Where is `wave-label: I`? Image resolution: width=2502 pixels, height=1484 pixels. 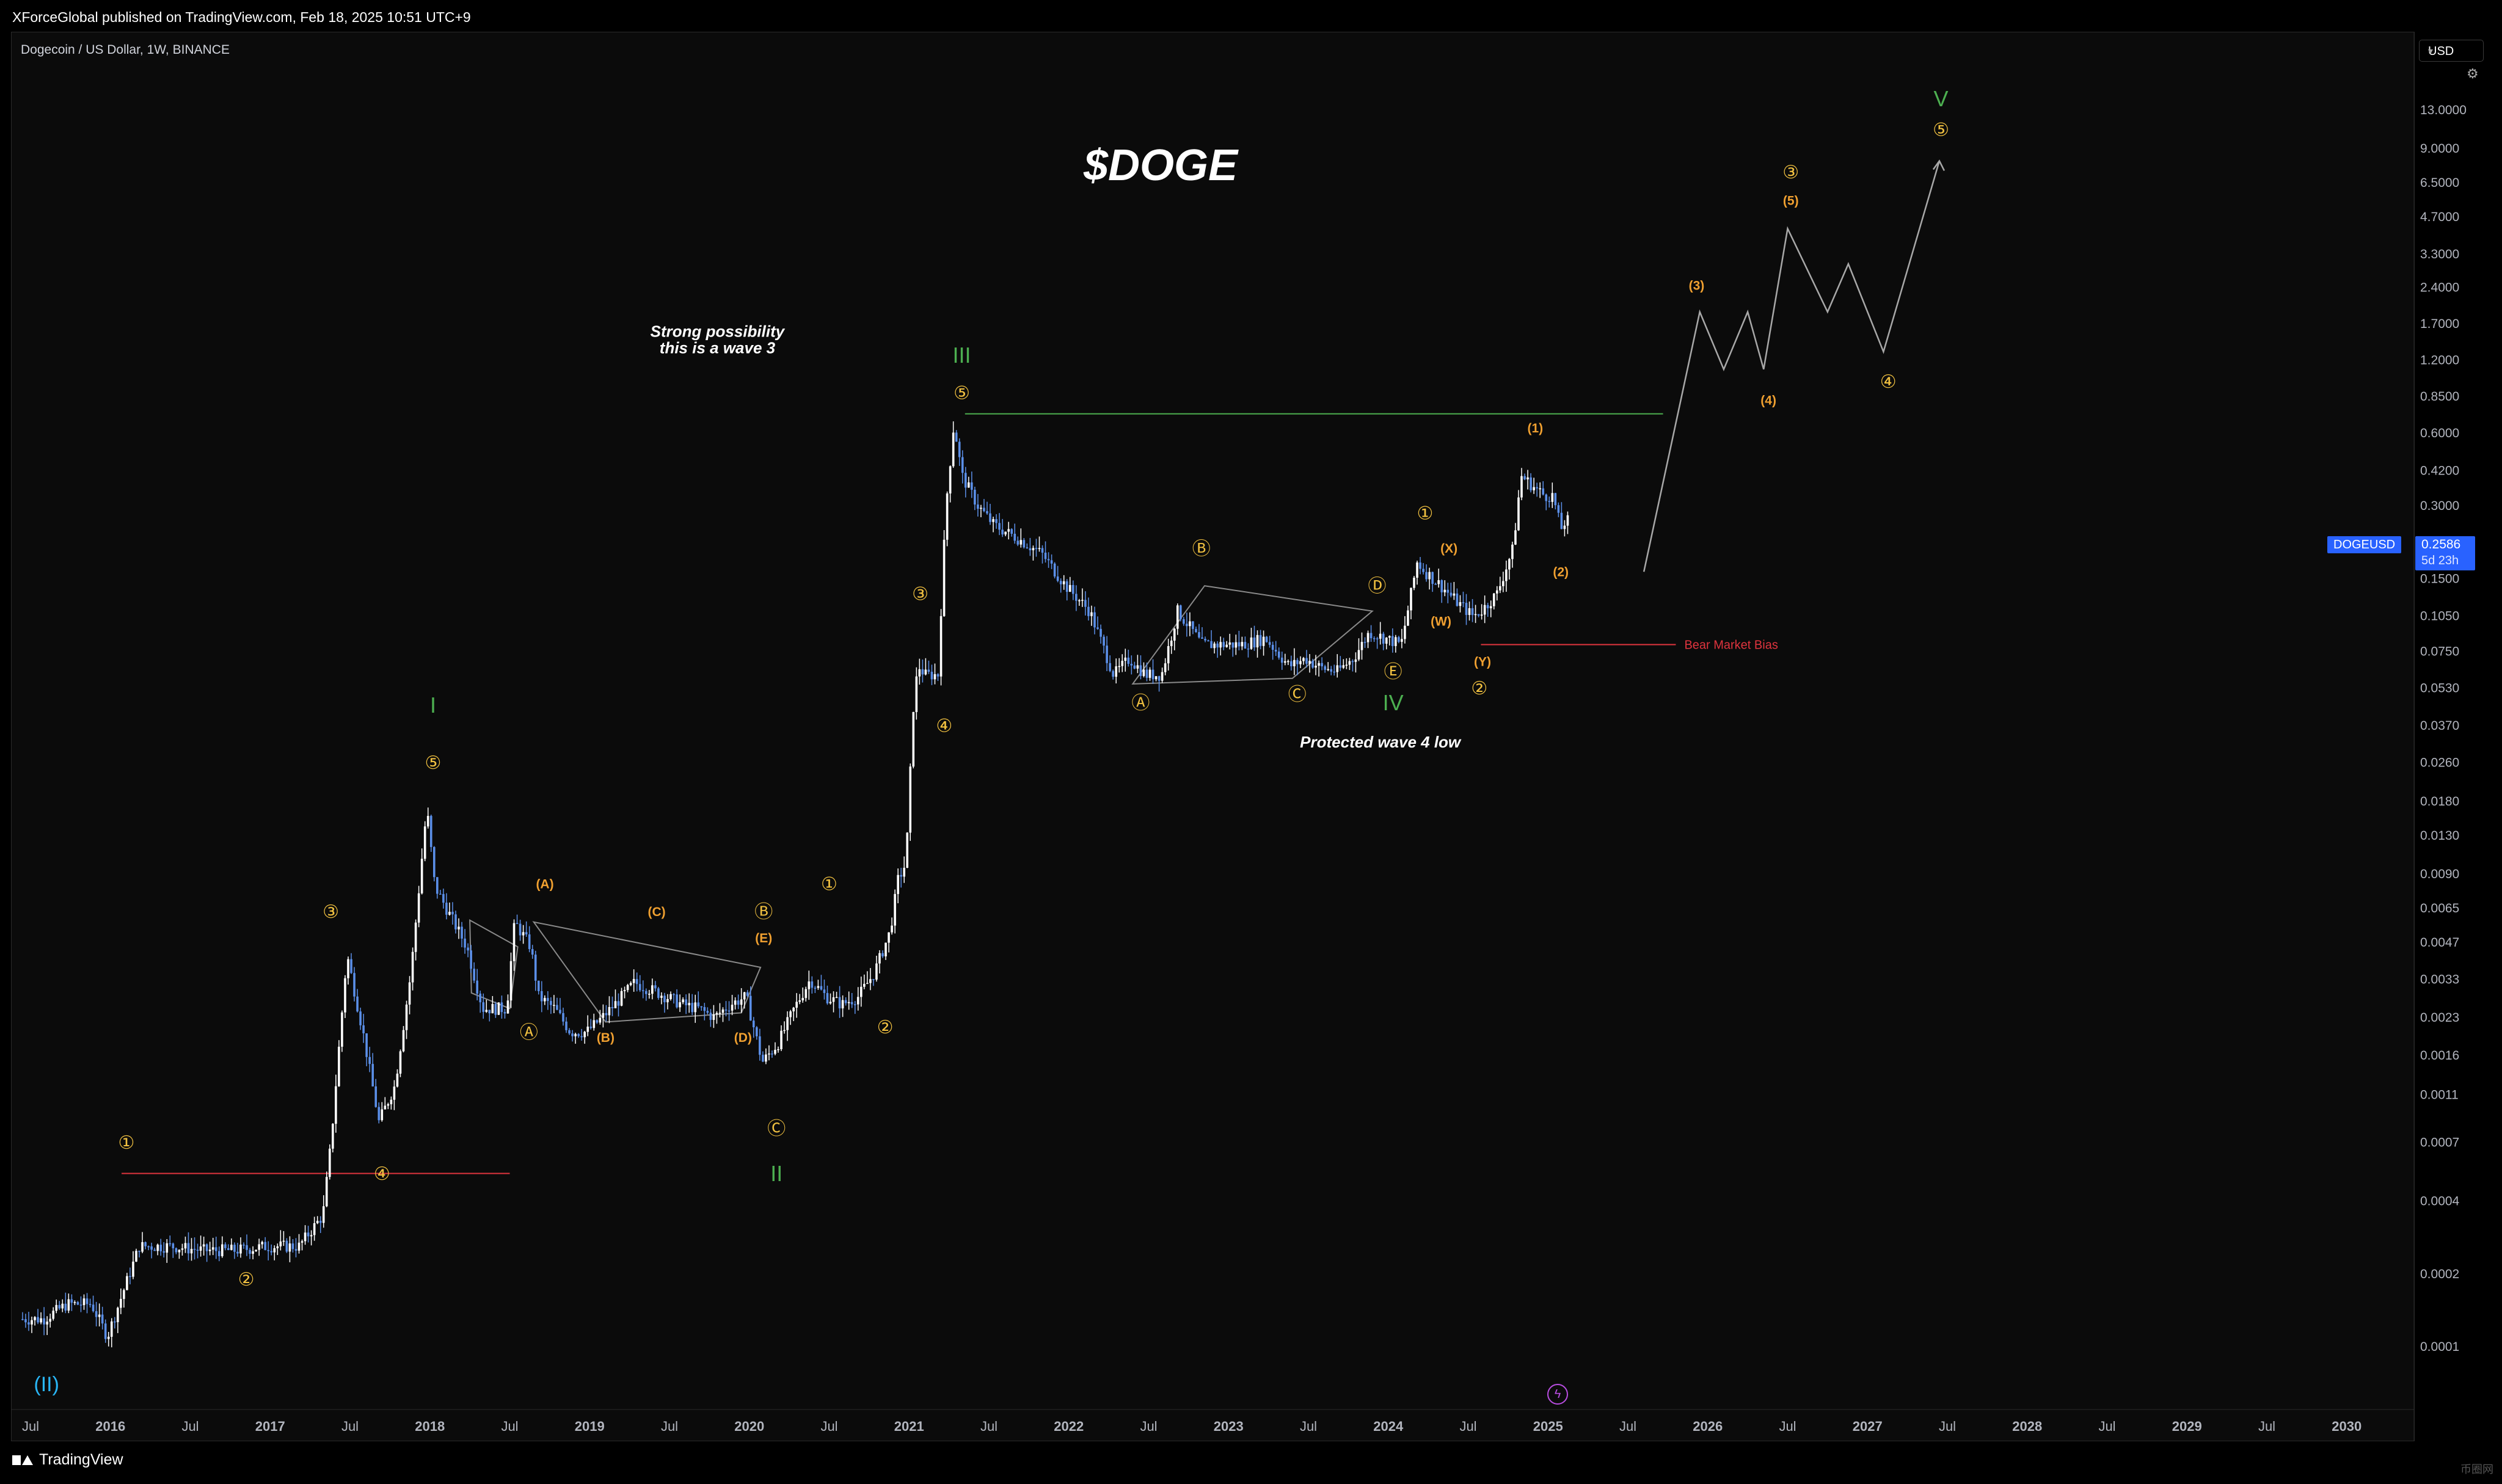 wave-label: I is located at coordinates (433, 706).